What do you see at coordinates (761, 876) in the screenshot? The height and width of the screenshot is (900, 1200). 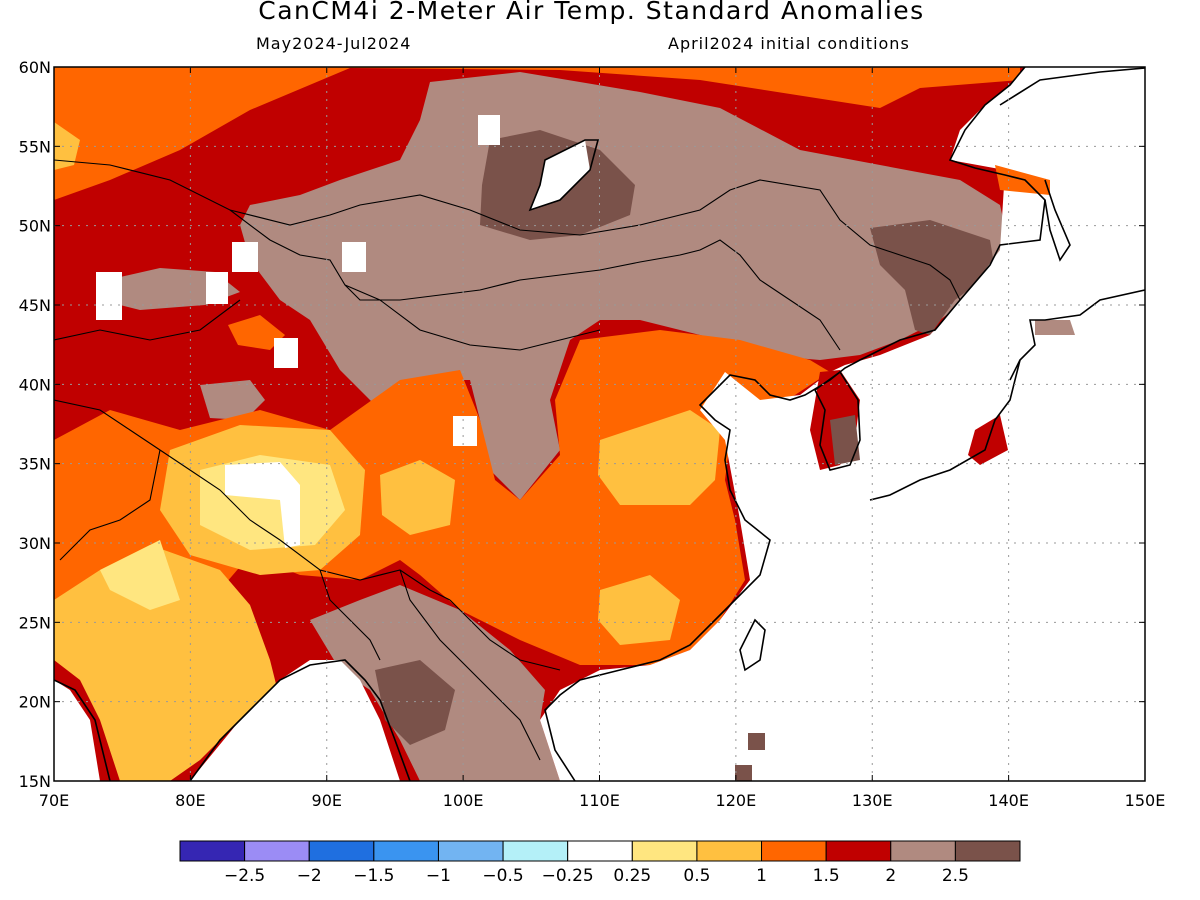 I see `colorbar-label: 1` at bounding box center [761, 876].